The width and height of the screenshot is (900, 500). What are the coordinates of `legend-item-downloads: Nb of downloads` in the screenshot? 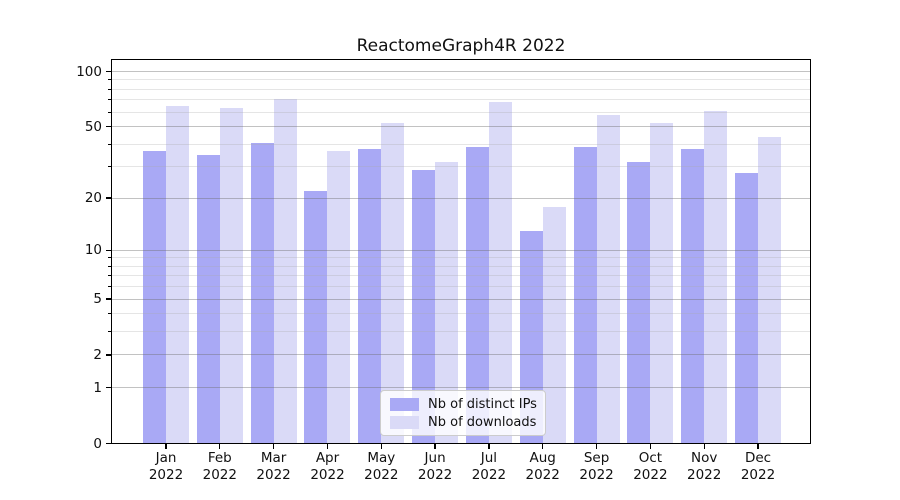 It's located at (463, 422).